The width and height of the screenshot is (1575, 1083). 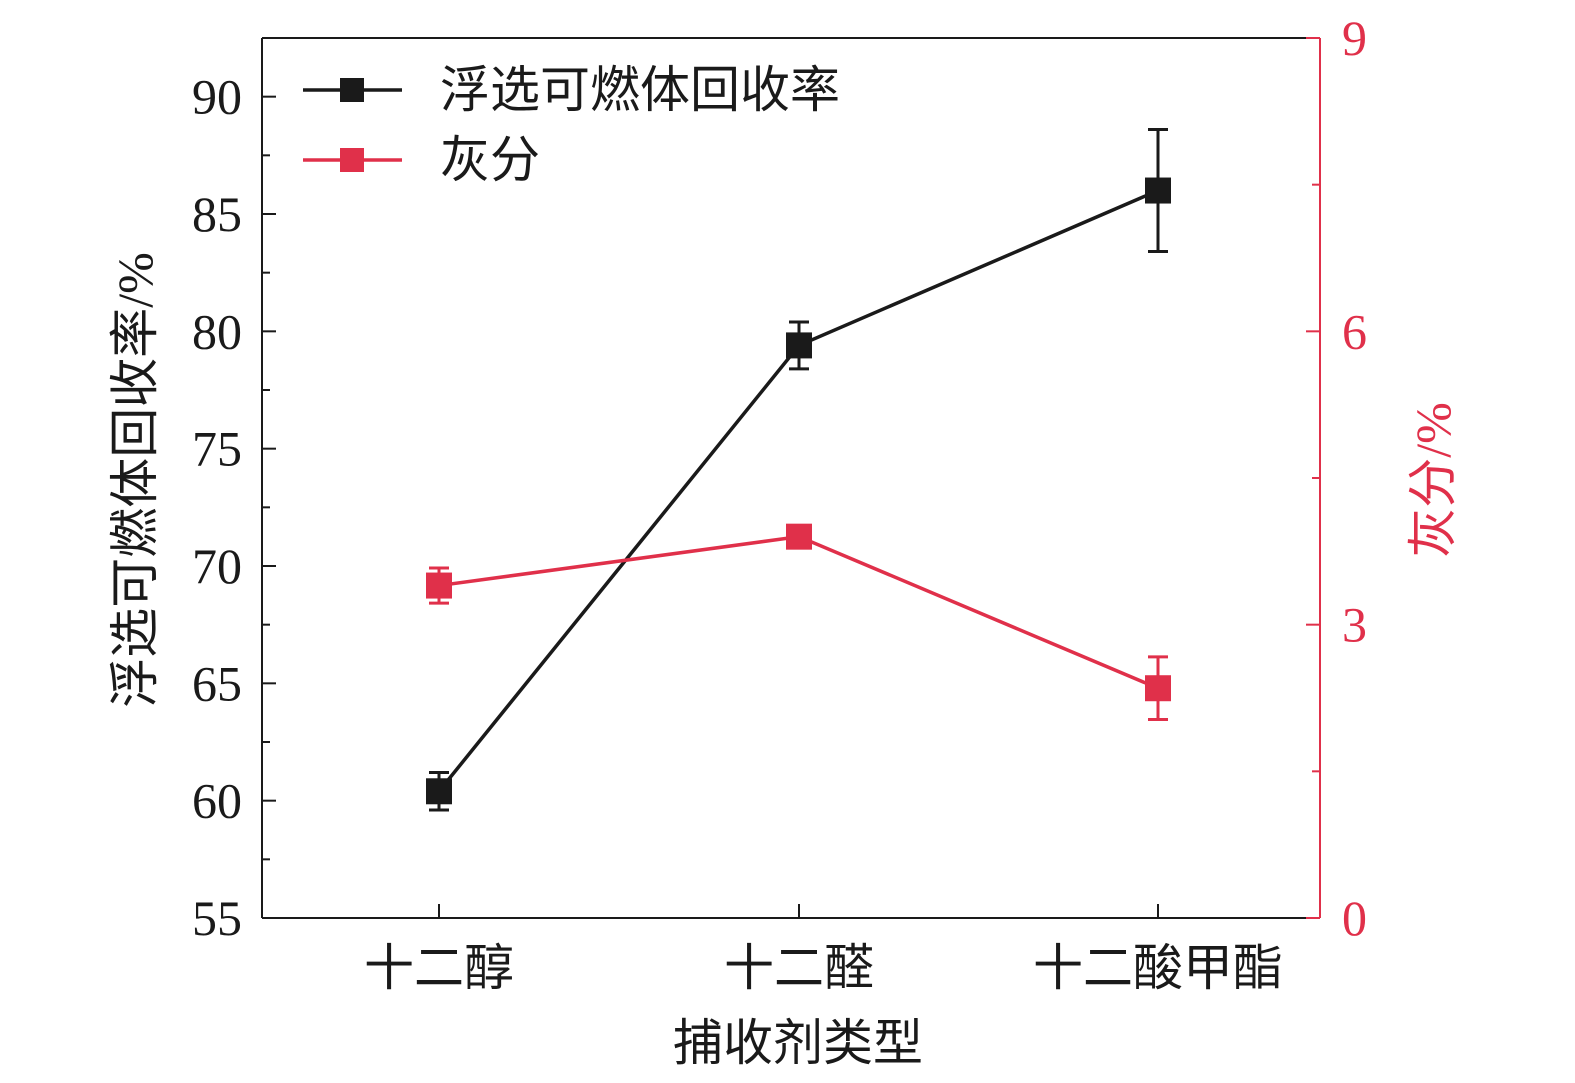 I want to click on y-left-tick-label: 75, so click(x=217, y=449).